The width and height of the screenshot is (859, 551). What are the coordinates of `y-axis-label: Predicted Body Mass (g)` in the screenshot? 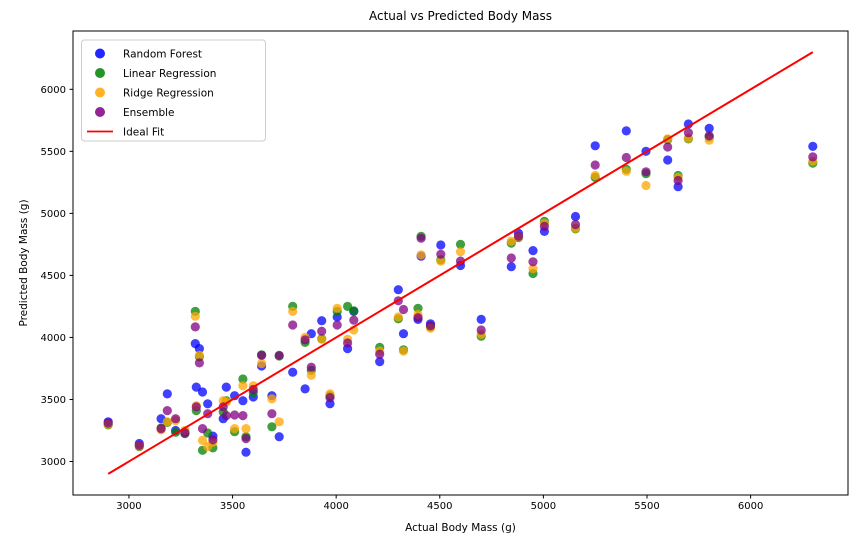 It's located at (24, 262).